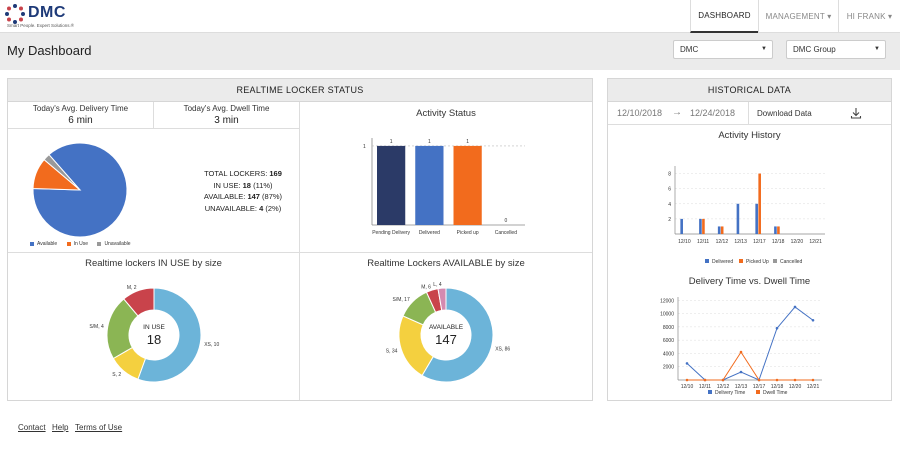 The height and width of the screenshot is (450, 900). I want to click on y-tick-label: 10000, so click(667, 315).